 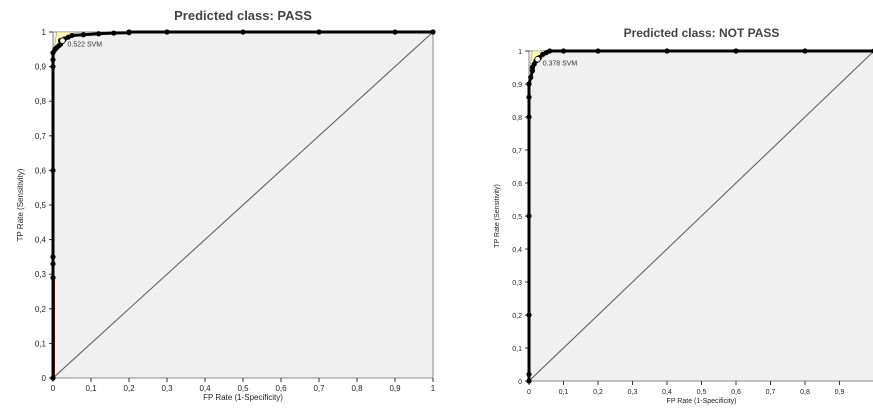 What do you see at coordinates (243, 15) in the screenshot?
I see `chart-title: Predicted class: PASS` at bounding box center [243, 15].